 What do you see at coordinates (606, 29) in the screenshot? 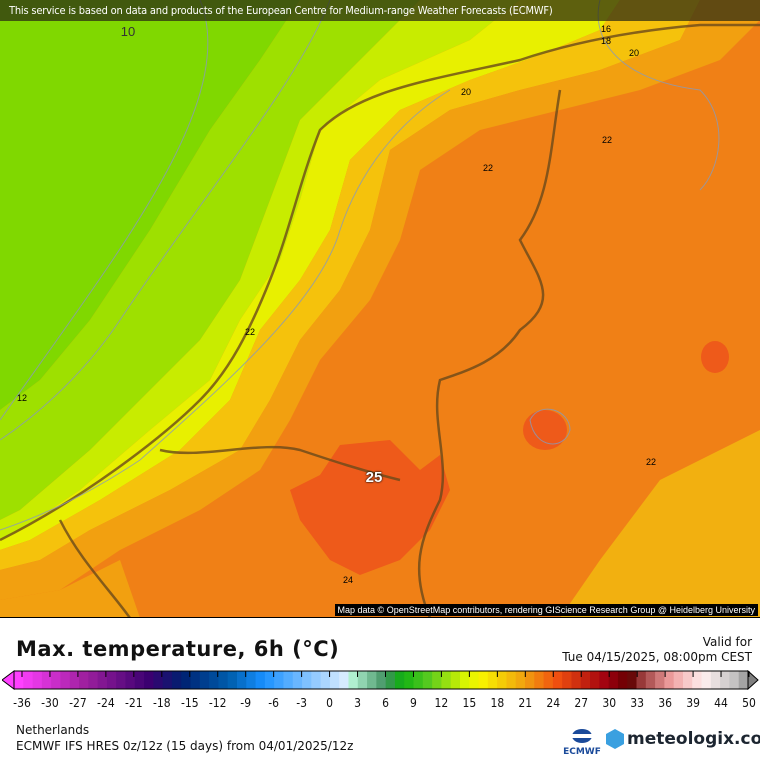
I see `contour-label: 16` at bounding box center [606, 29].